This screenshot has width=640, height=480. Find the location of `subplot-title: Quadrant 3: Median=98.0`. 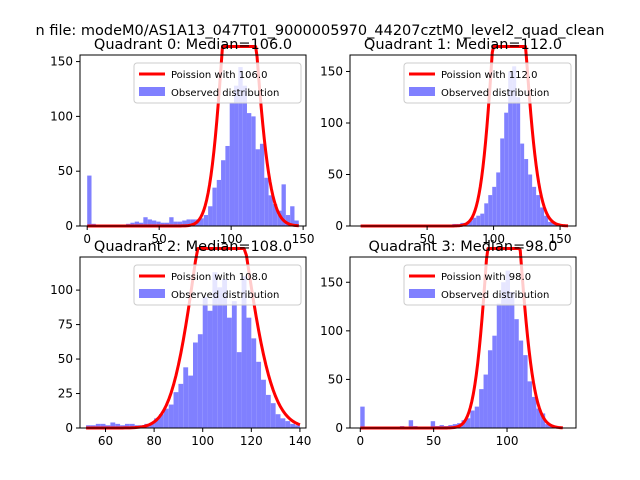

subplot-title: Quadrant 3: Median=98.0 is located at coordinates (463, 247).